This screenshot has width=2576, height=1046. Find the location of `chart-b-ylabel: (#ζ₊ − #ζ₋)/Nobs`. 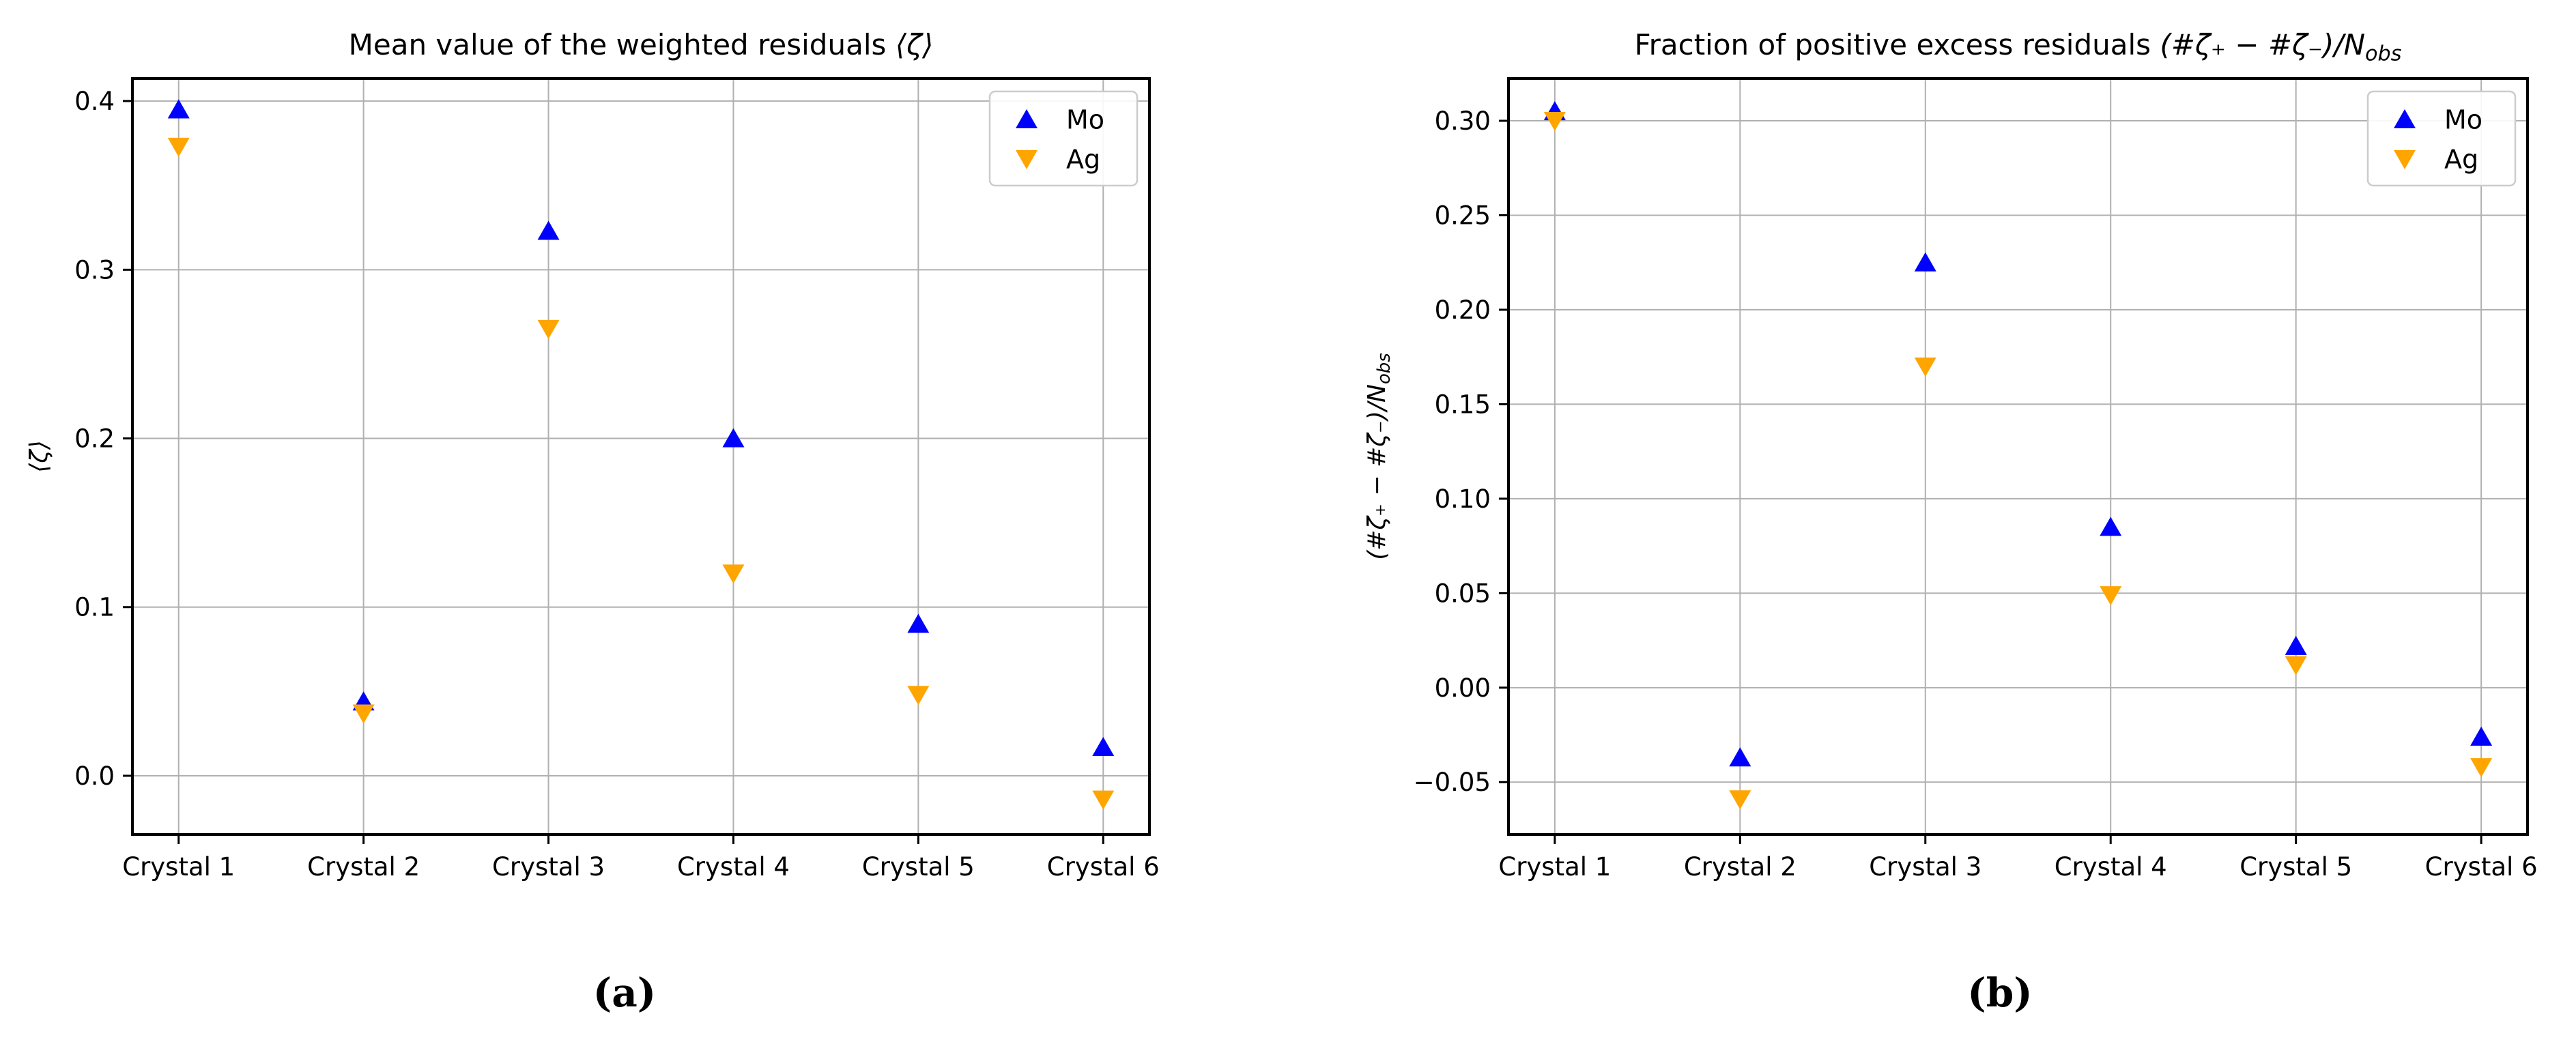

chart-b-ylabel: (#ζ₊ − #ζ₋)/Nobs is located at coordinates (1378, 456).